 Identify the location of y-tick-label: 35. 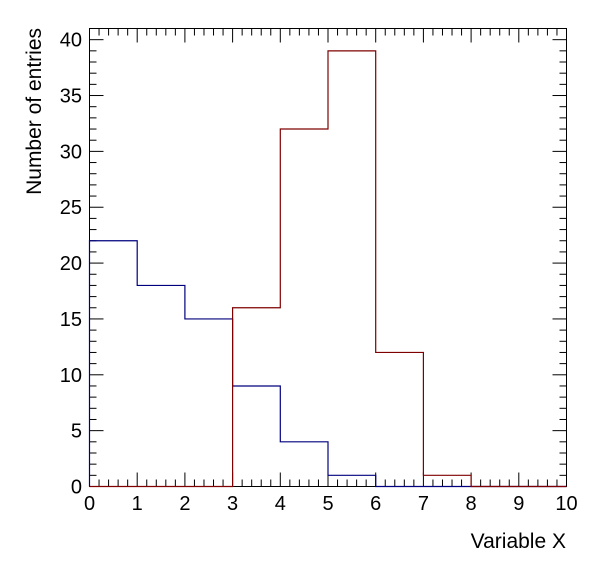
(71, 97).